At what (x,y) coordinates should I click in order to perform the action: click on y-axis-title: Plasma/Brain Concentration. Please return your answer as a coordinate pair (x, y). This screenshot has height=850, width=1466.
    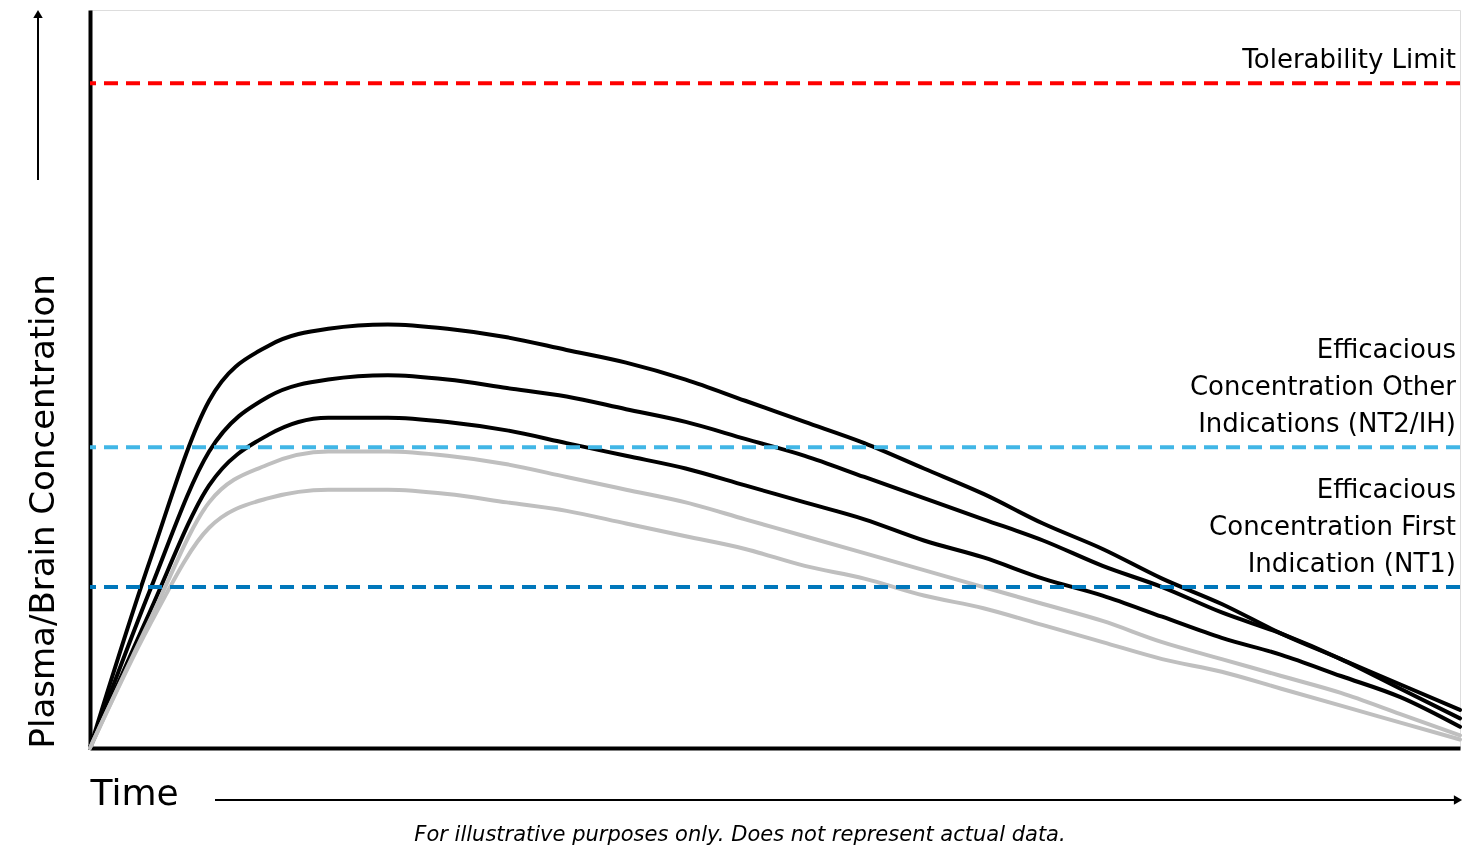
    Looking at the image, I should click on (41, 511).